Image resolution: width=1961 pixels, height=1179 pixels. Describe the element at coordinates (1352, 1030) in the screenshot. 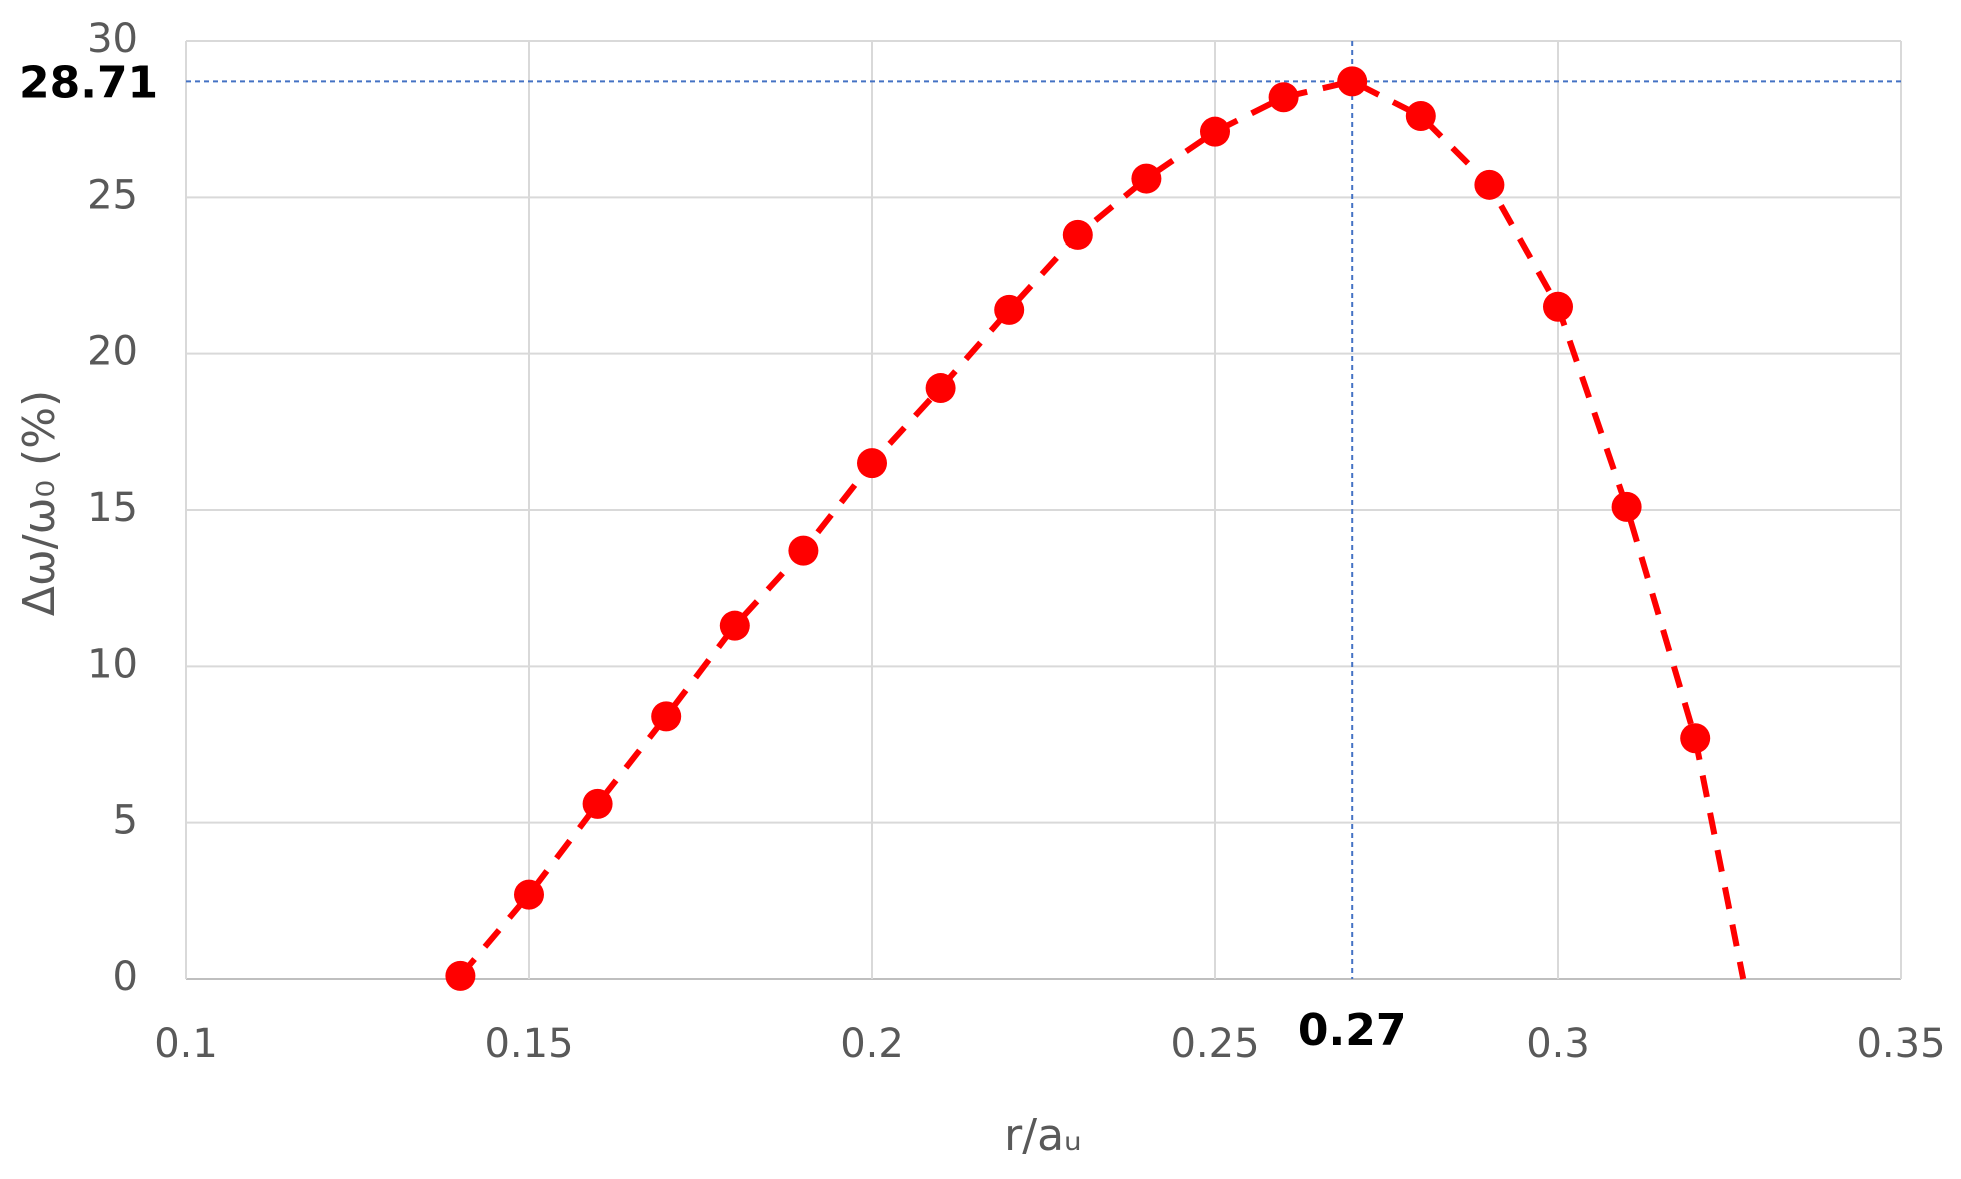

I see `reference-label: 0.27` at that location.